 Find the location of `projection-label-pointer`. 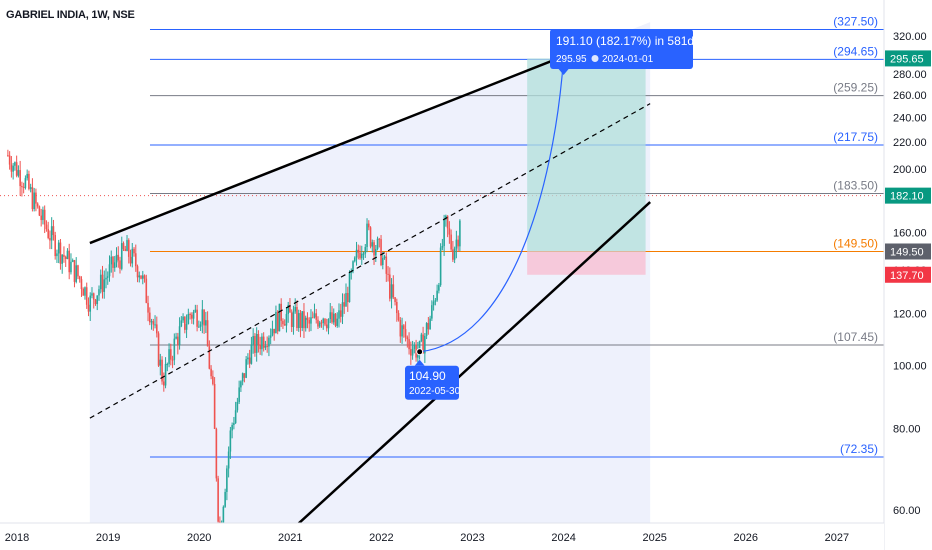

projection-label-pointer is located at coordinates (563, 72).